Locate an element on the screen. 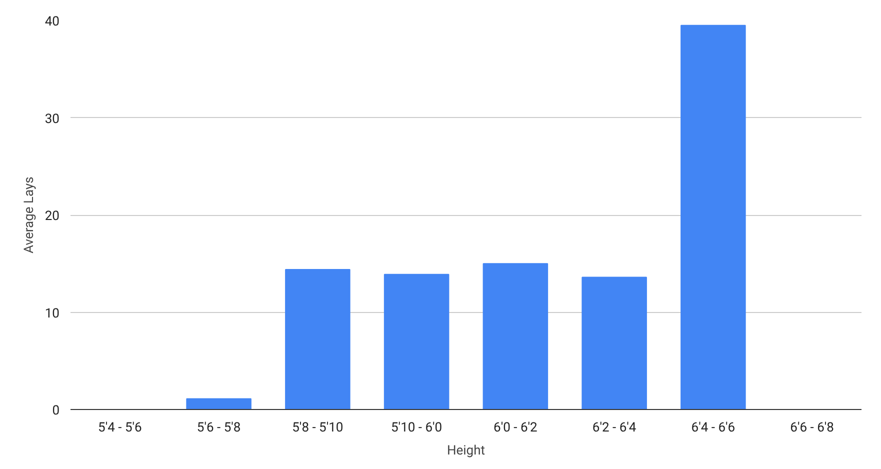 The image size is (881, 469). x-tick-label: 6'2 - 6'4 is located at coordinates (614, 428).